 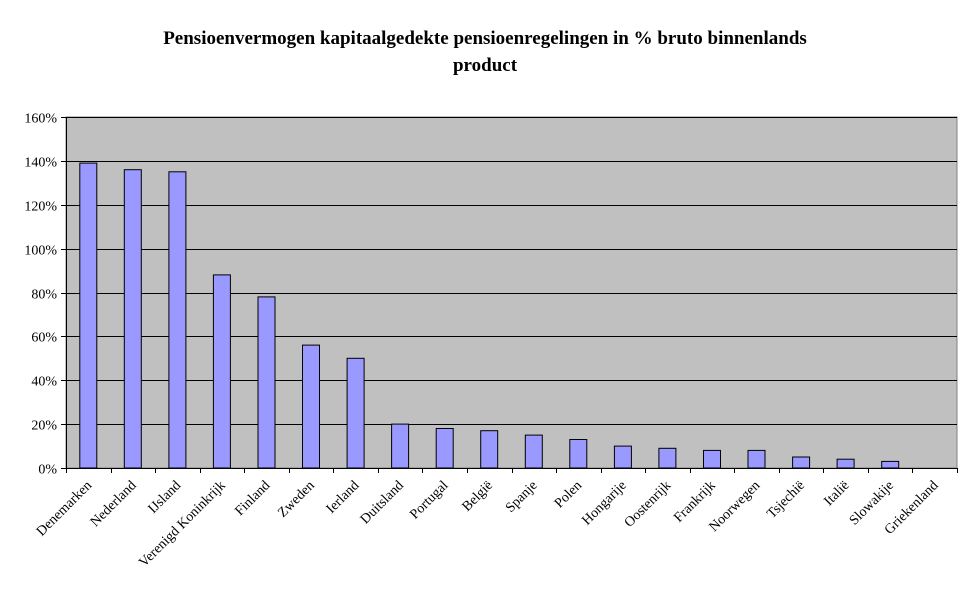 I want to click on bar-ierland, so click(x=355, y=413).